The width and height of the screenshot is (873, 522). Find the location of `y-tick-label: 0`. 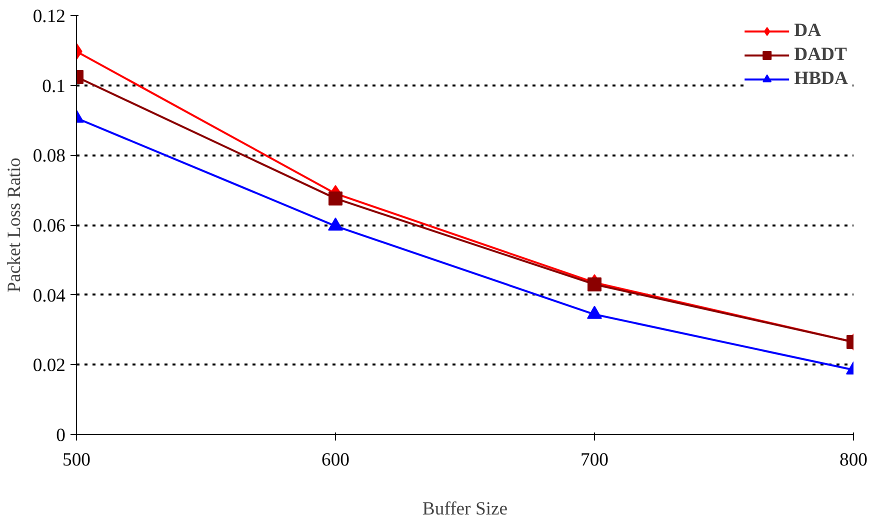

y-tick-label: 0 is located at coordinates (61, 435).